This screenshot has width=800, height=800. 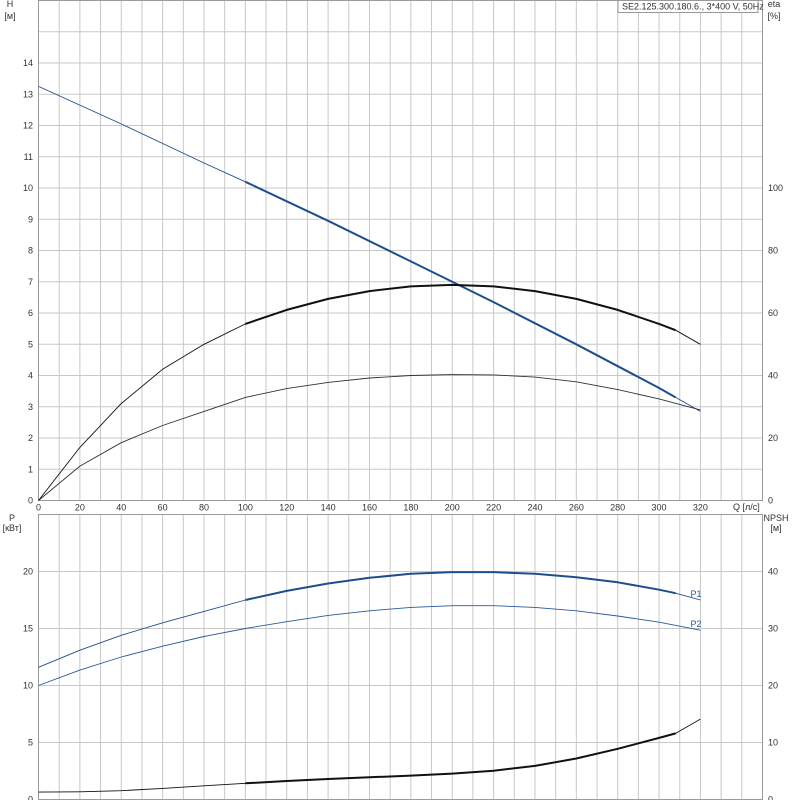 I want to click on x-tick-label: 100, so click(x=245, y=508).